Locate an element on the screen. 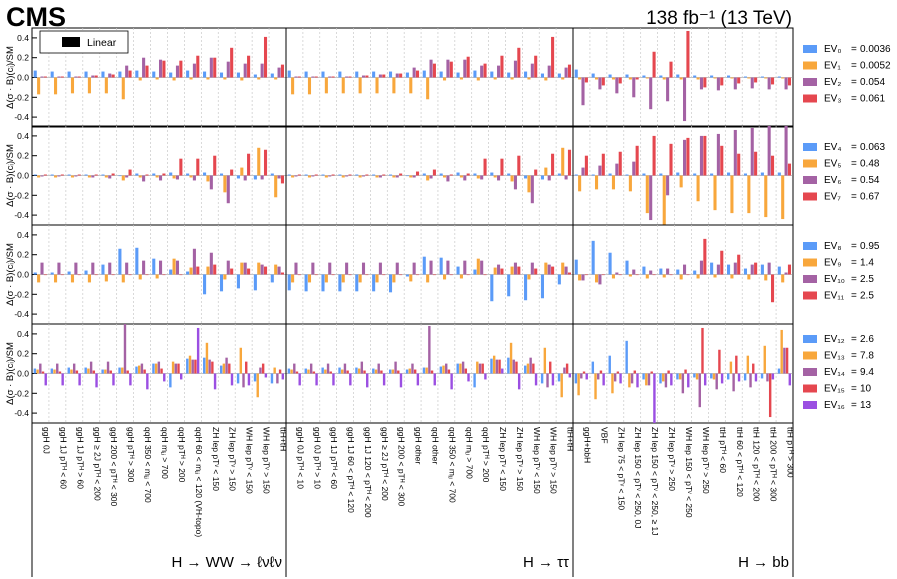 This screenshot has width=897, height=579. experiment-label: CMS is located at coordinates (36, 17).